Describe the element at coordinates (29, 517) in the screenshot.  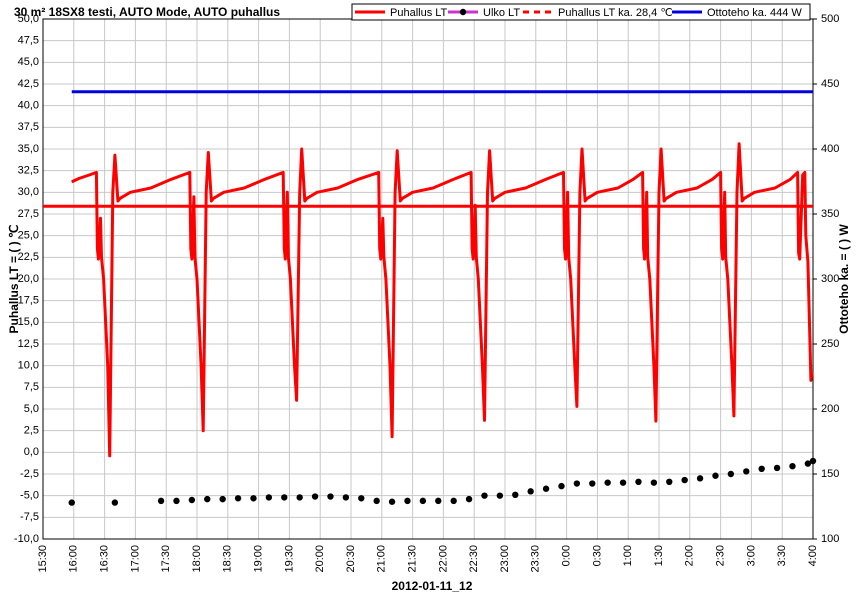
I see `y-tick-label: -7,5` at that location.